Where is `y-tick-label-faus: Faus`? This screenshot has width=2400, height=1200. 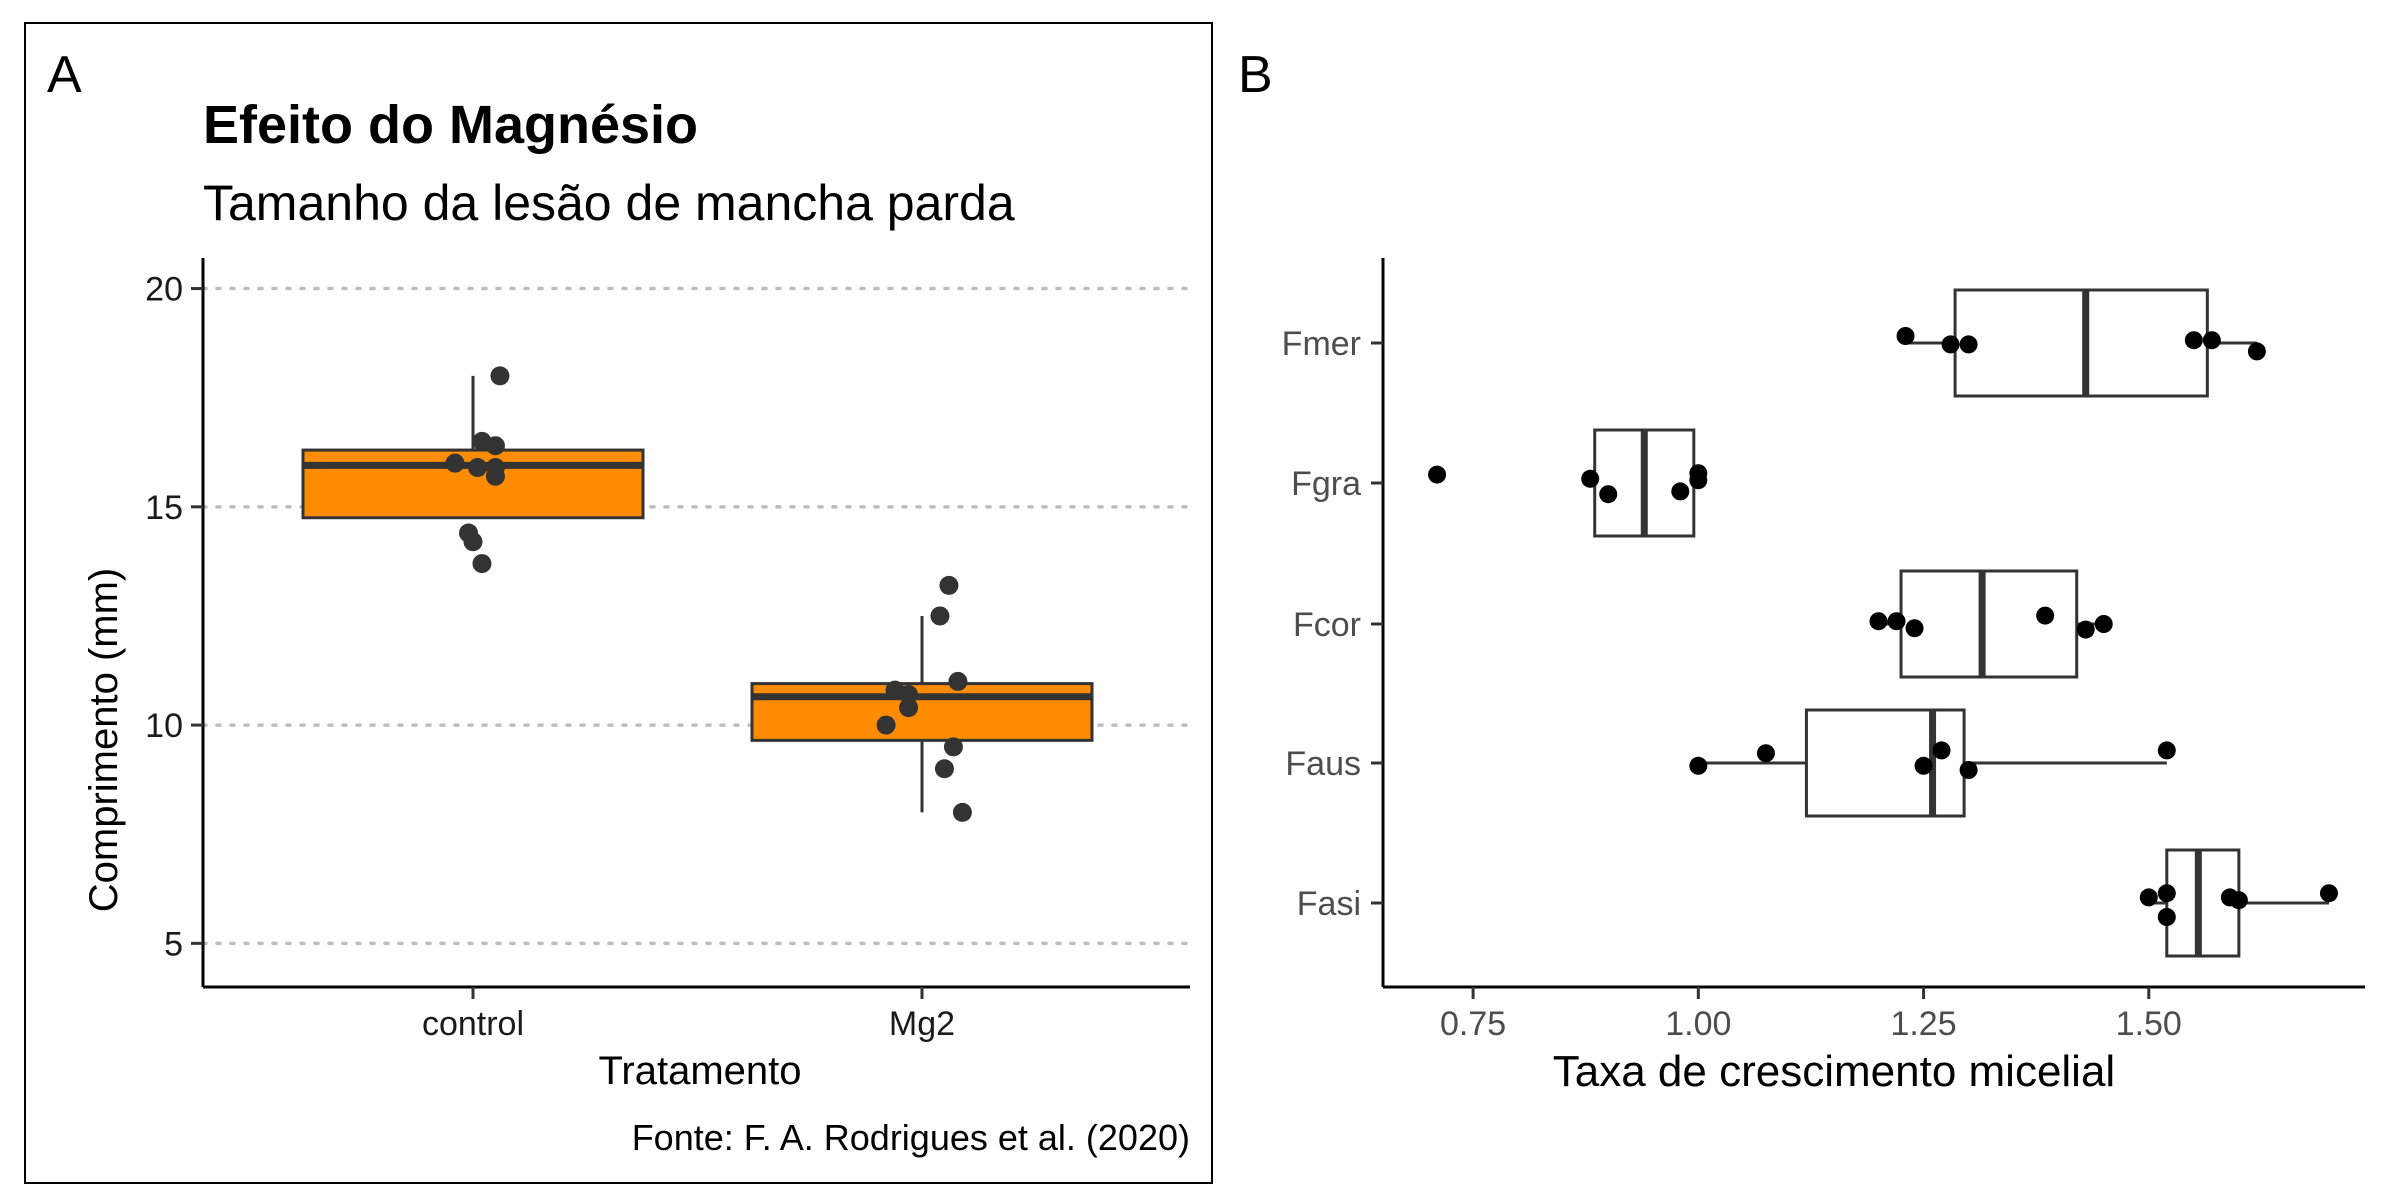 y-tick-label-faus: Faus is located at coordinates (1323, 764).